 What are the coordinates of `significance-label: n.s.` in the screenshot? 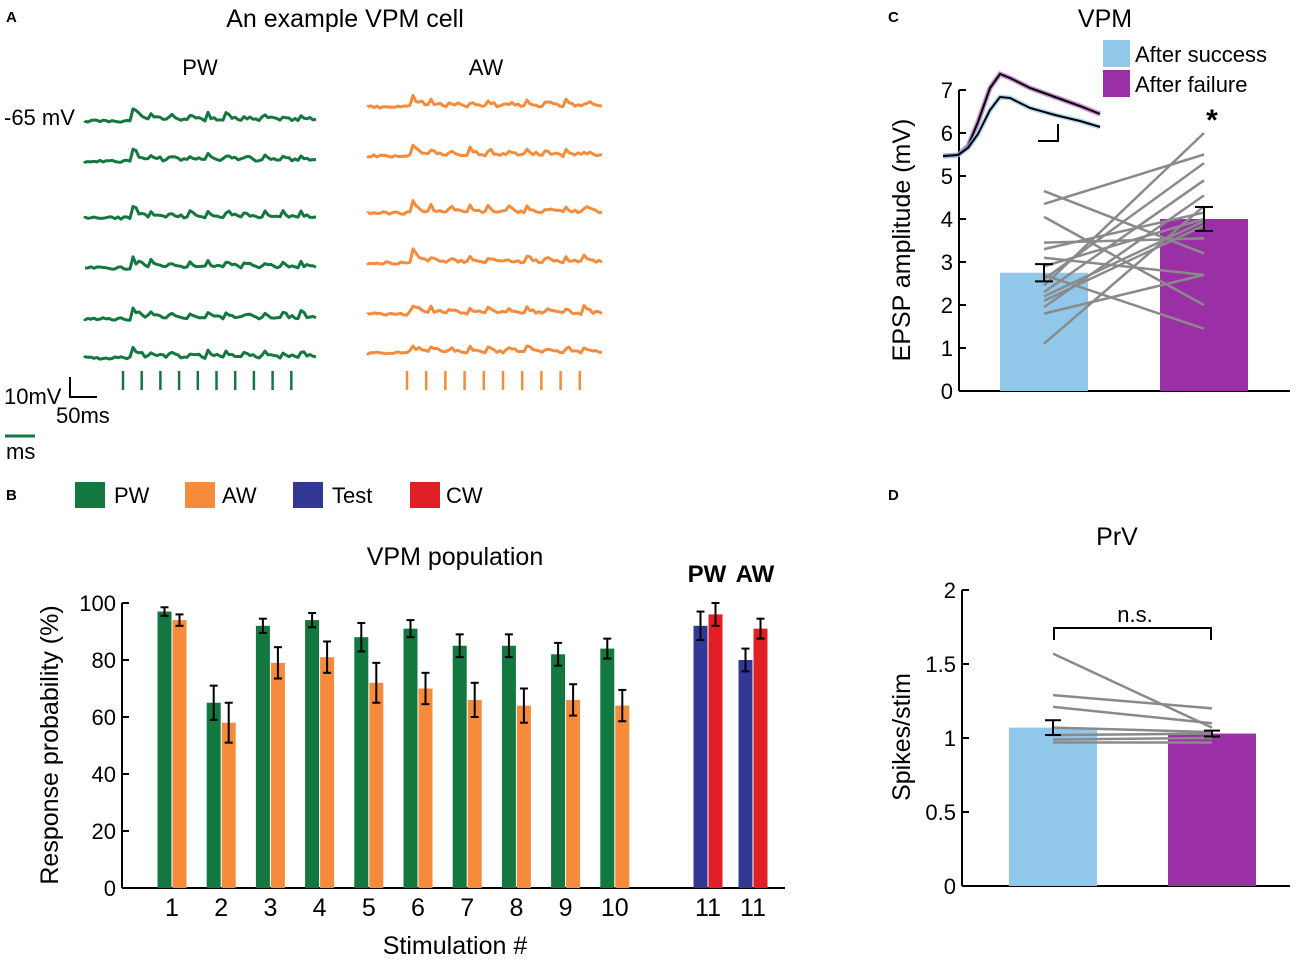 It's located at (1134, 614).